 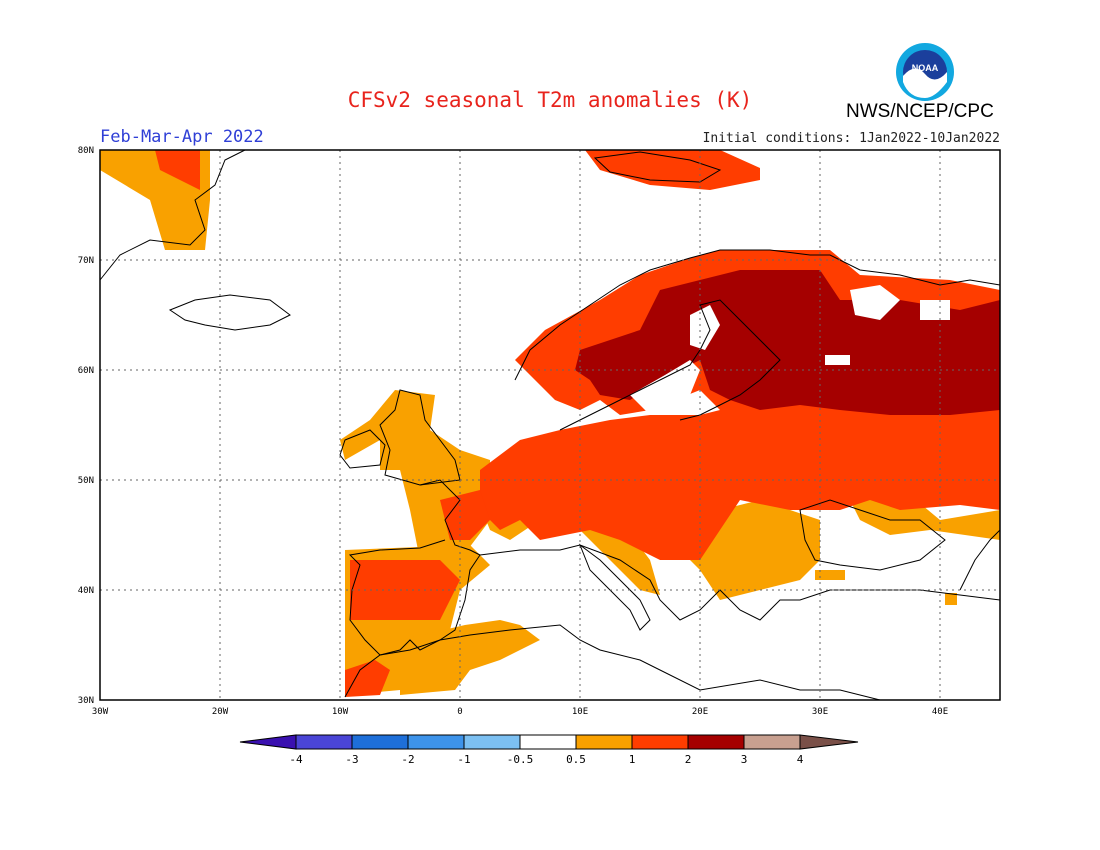 What do you see at coordinates (229, 312) in the screenshot?
I see `coastline-iceland` at bounding box center [229, 312].